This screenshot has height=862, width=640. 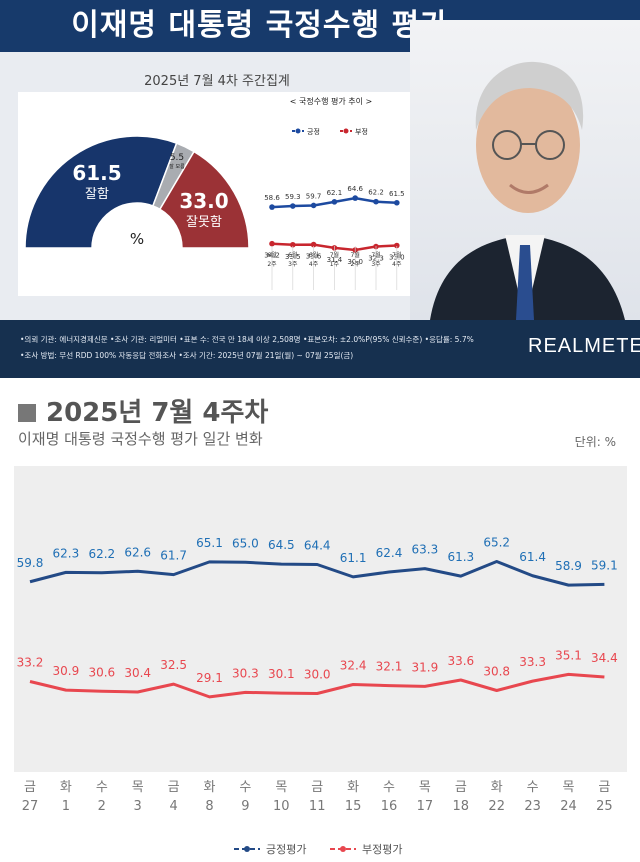 I want to click on gauge-disapprove-segment, so click(x=204, y=199).